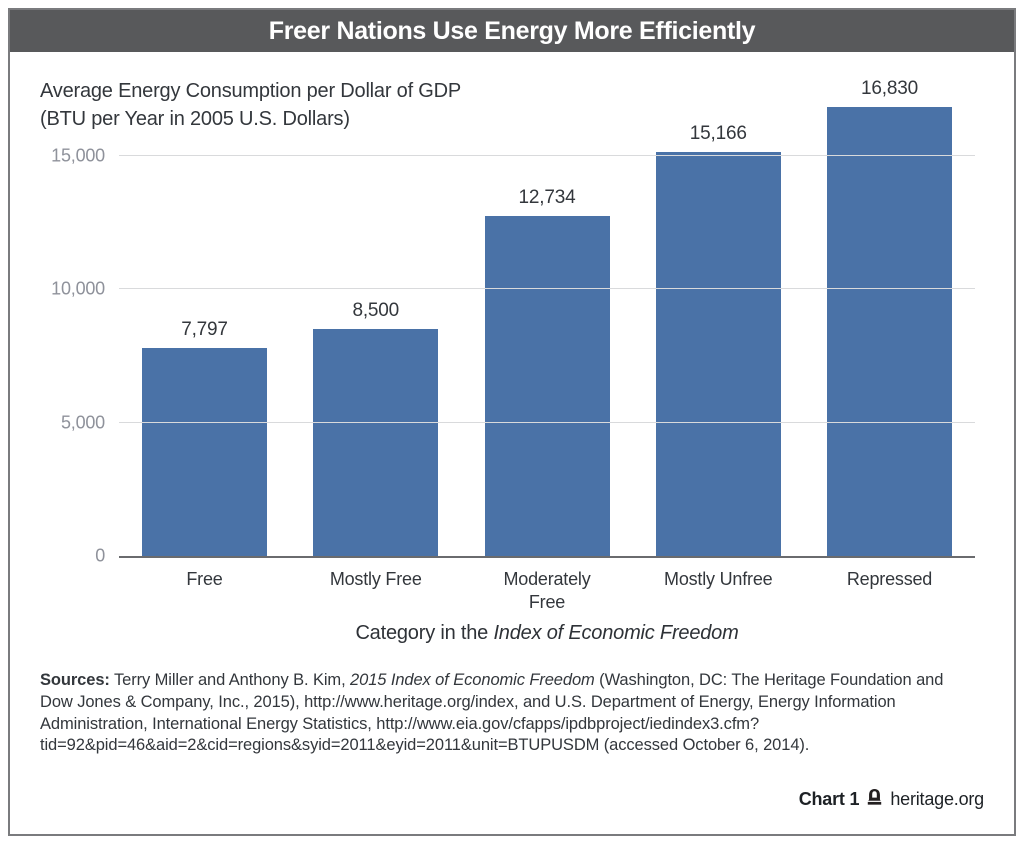  I want to click on bar-value-label: 8,500, so click(376, 311).